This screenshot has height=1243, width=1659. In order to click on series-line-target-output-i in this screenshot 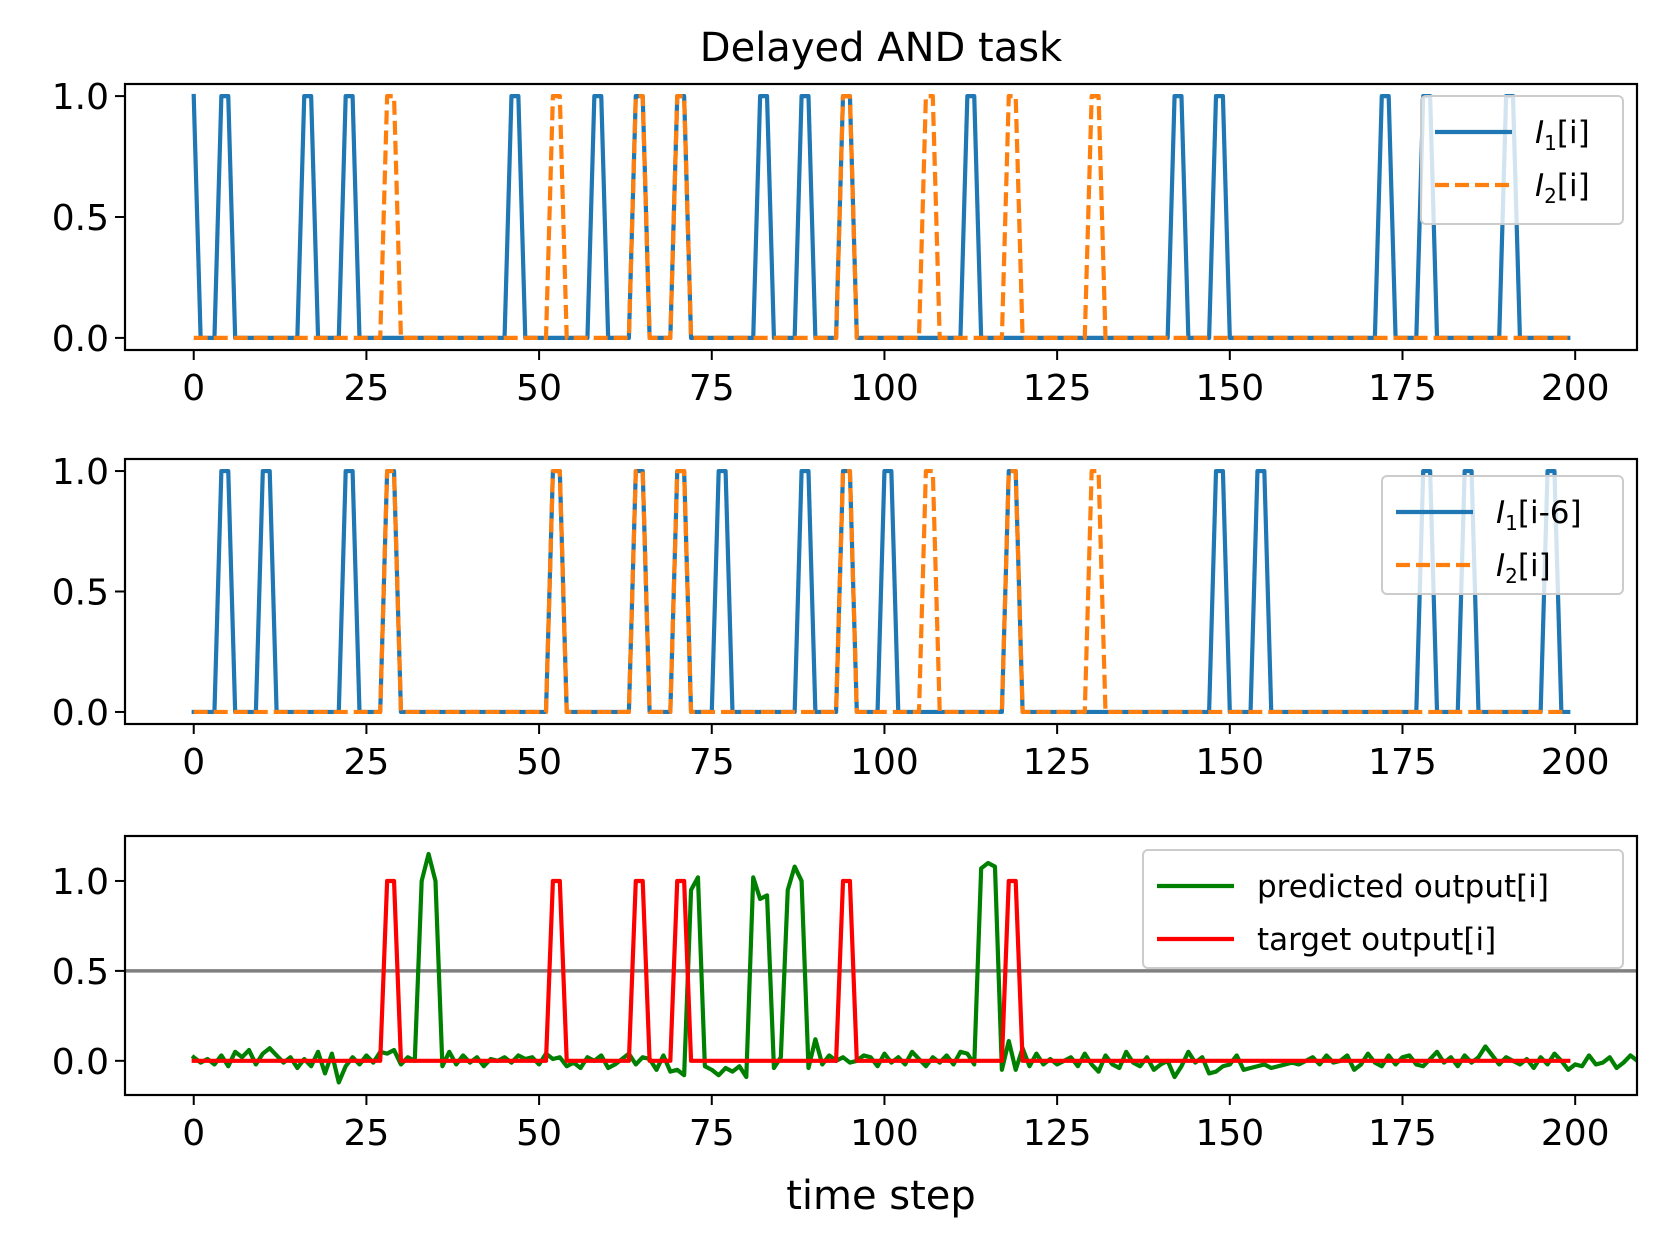, I will do `click(881, 970)`.